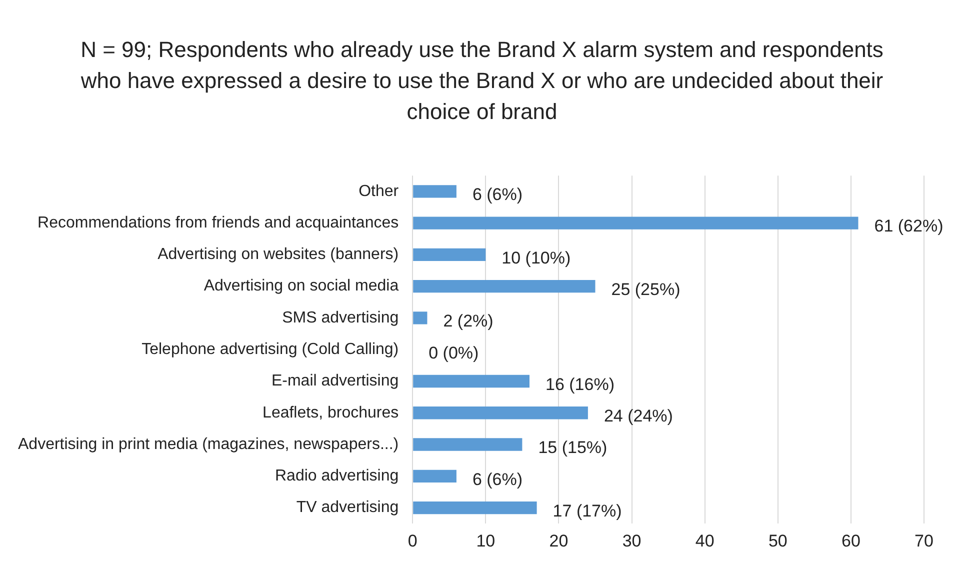 This screenshot has width=964, height=568. I want to click on y-tick-label: Telephone advertising (Cold Calling), so click(270, 349).